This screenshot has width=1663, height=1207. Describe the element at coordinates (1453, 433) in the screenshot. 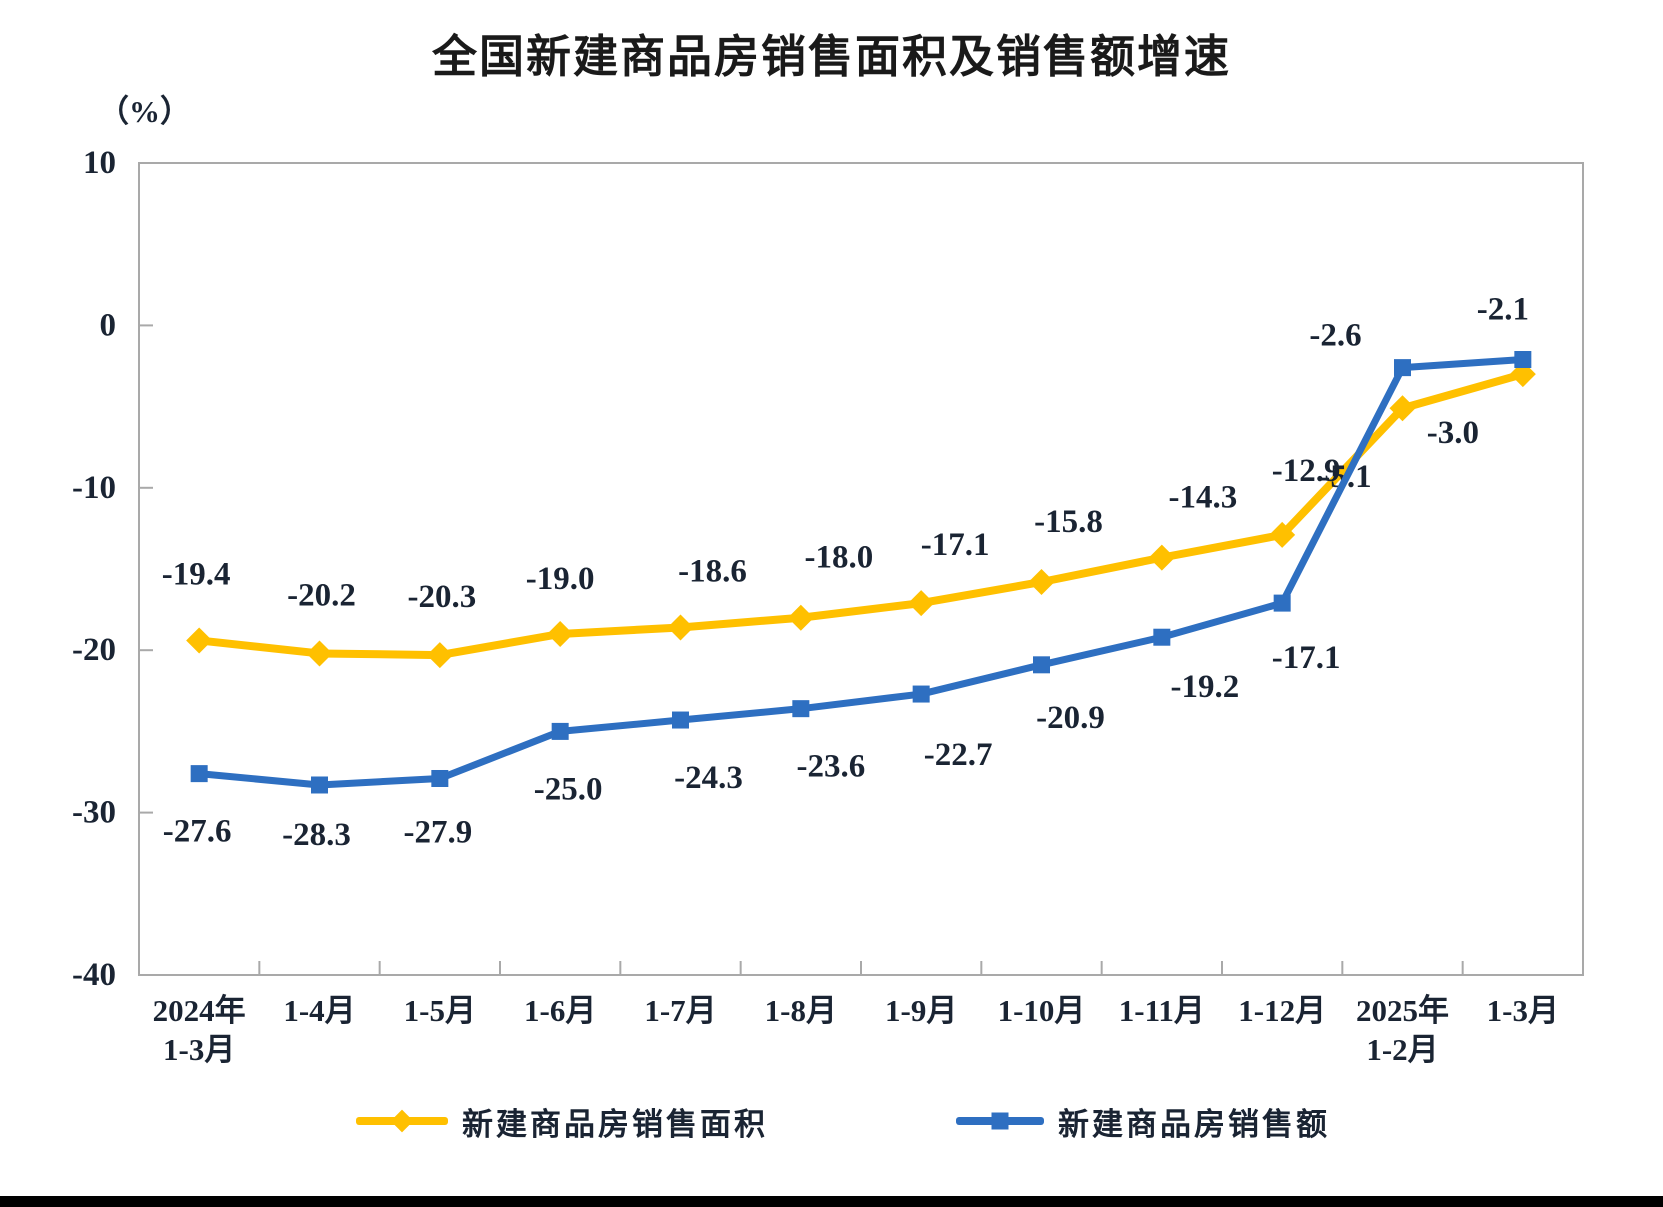

I see `data-label-series-0: -3.0` at that location.